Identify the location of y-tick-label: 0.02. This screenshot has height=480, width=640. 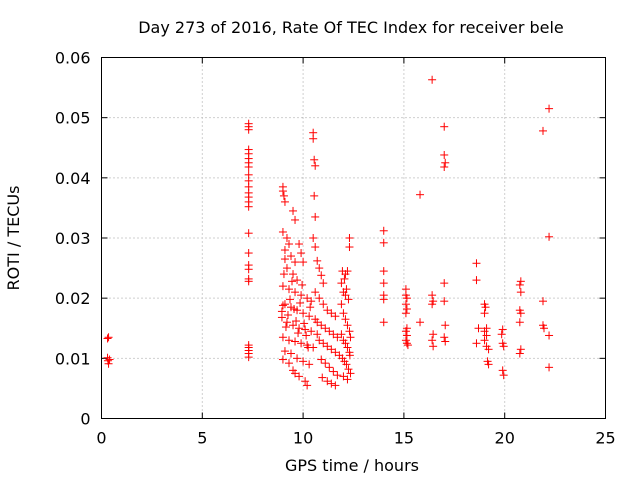
(73, 298).